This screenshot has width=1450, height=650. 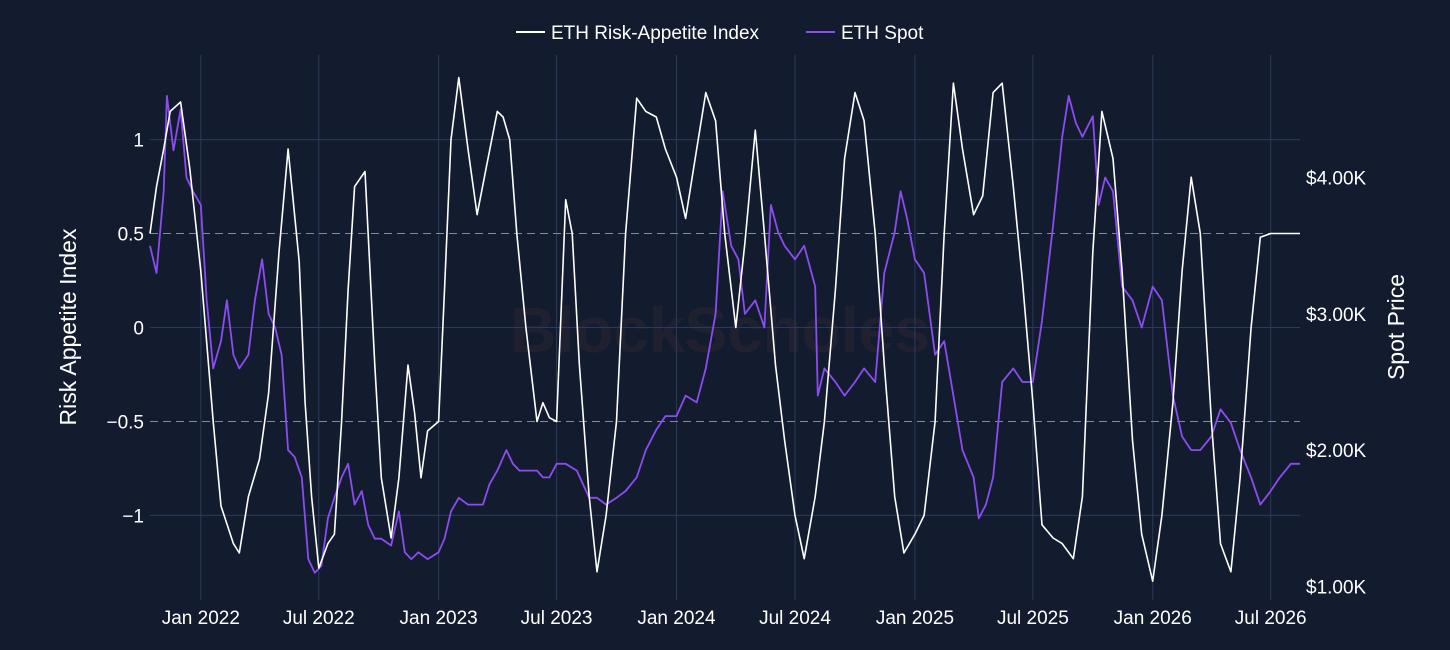 What do you see at coordinates (1396, 327) in the screenshot?
I see `y-right-axis-title: Spot Price` at bounding box center [1396, 327].